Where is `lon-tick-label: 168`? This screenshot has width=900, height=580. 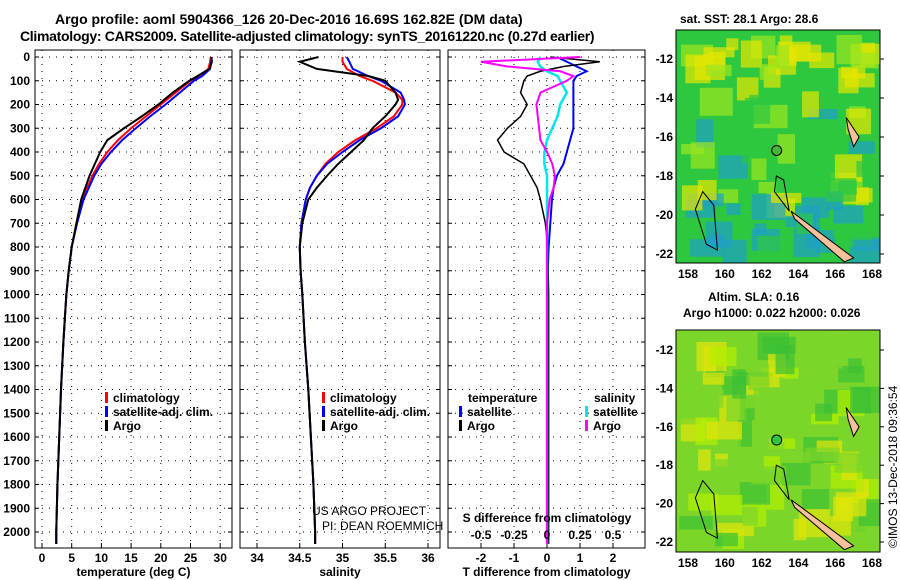
lon-tick-label: 168 is located at coordinates (872, 563).